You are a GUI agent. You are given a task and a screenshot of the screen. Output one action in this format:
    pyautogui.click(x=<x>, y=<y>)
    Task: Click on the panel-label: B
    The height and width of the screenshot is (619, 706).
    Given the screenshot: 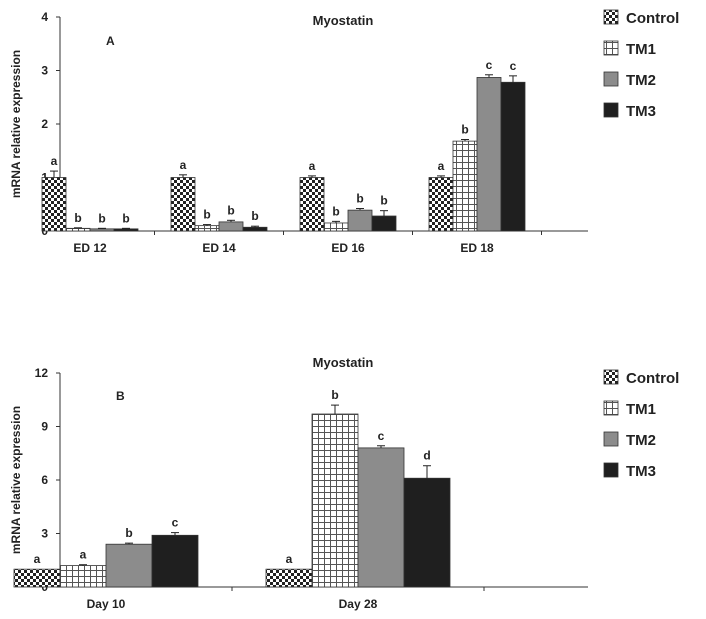 What is the action you would take?
    pyautogui.click(x=120, y=396)
    